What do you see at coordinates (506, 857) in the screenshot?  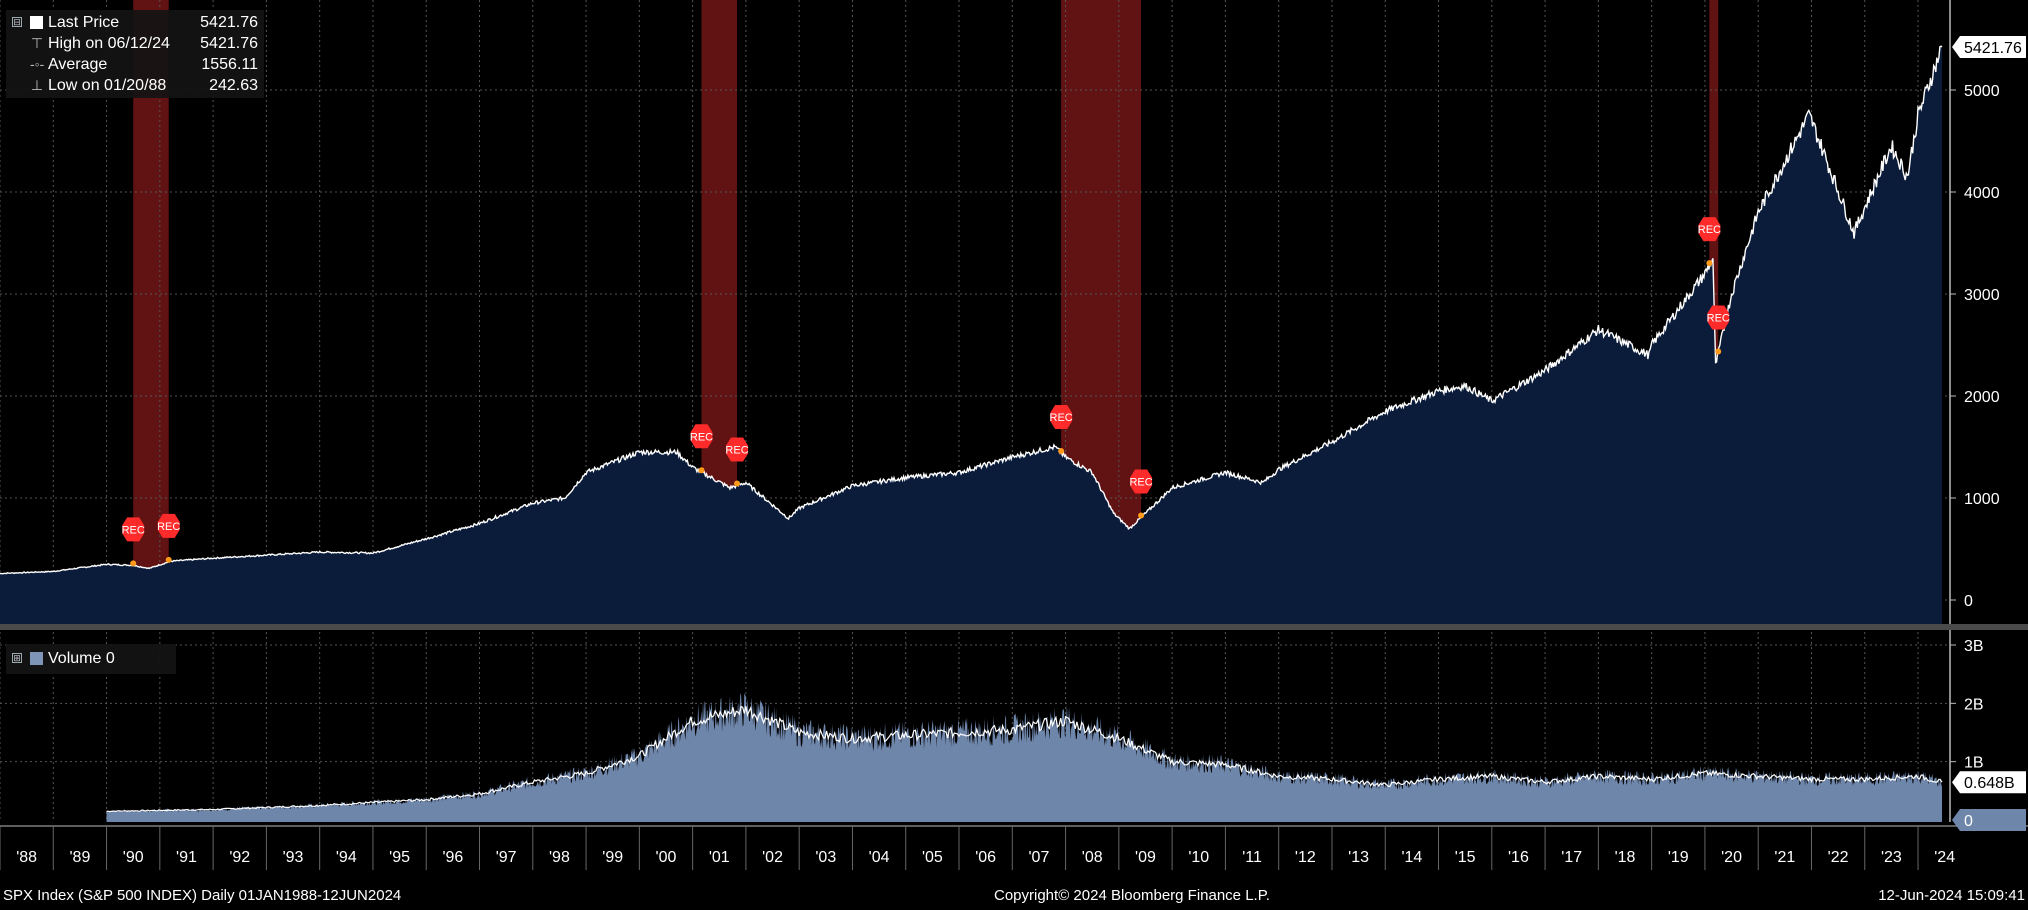 I see `x-tick-label: '97` at bounding box center [506, 857].